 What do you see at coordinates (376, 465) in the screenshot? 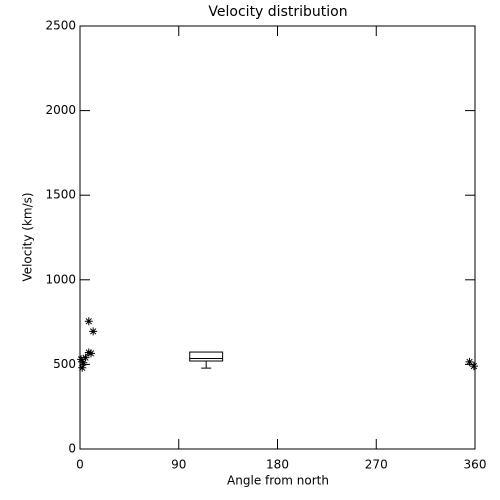
I see `x-tick-label: 270` at bounding box center [376, 465].